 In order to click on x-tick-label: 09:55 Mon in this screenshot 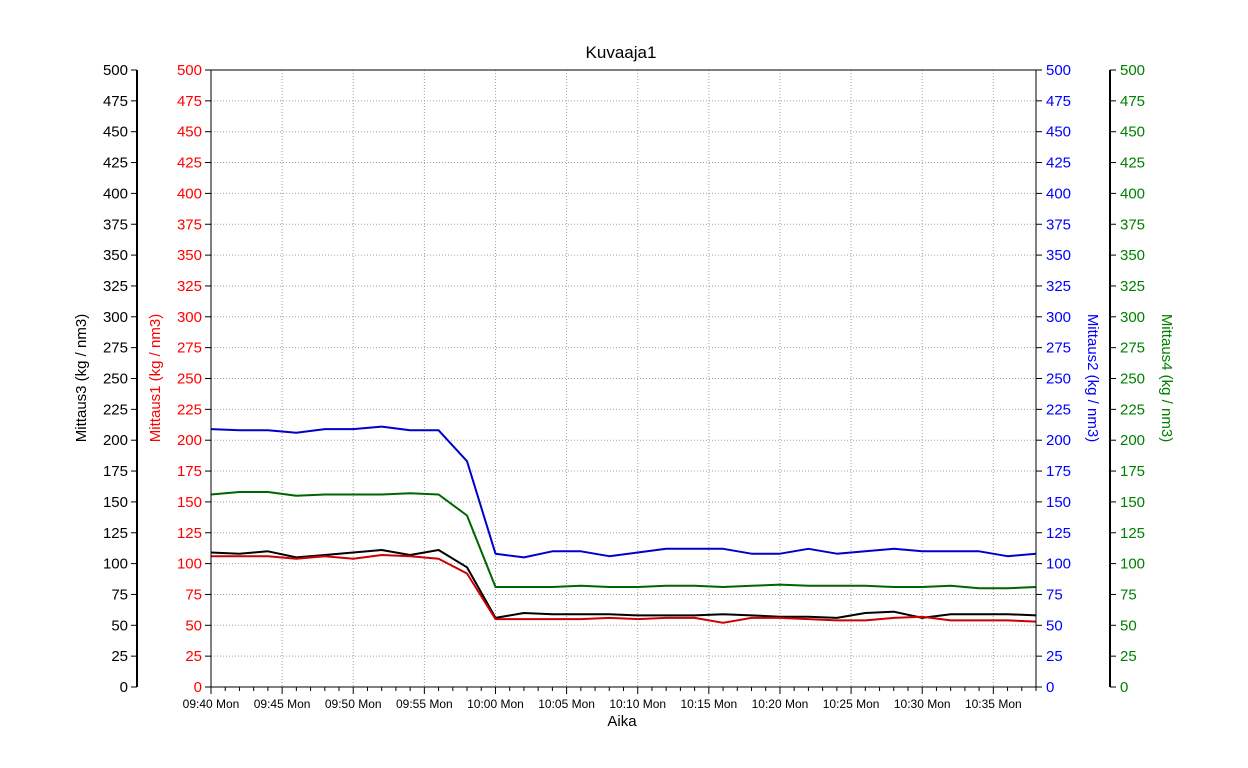, I will do `click(424, 704)`.